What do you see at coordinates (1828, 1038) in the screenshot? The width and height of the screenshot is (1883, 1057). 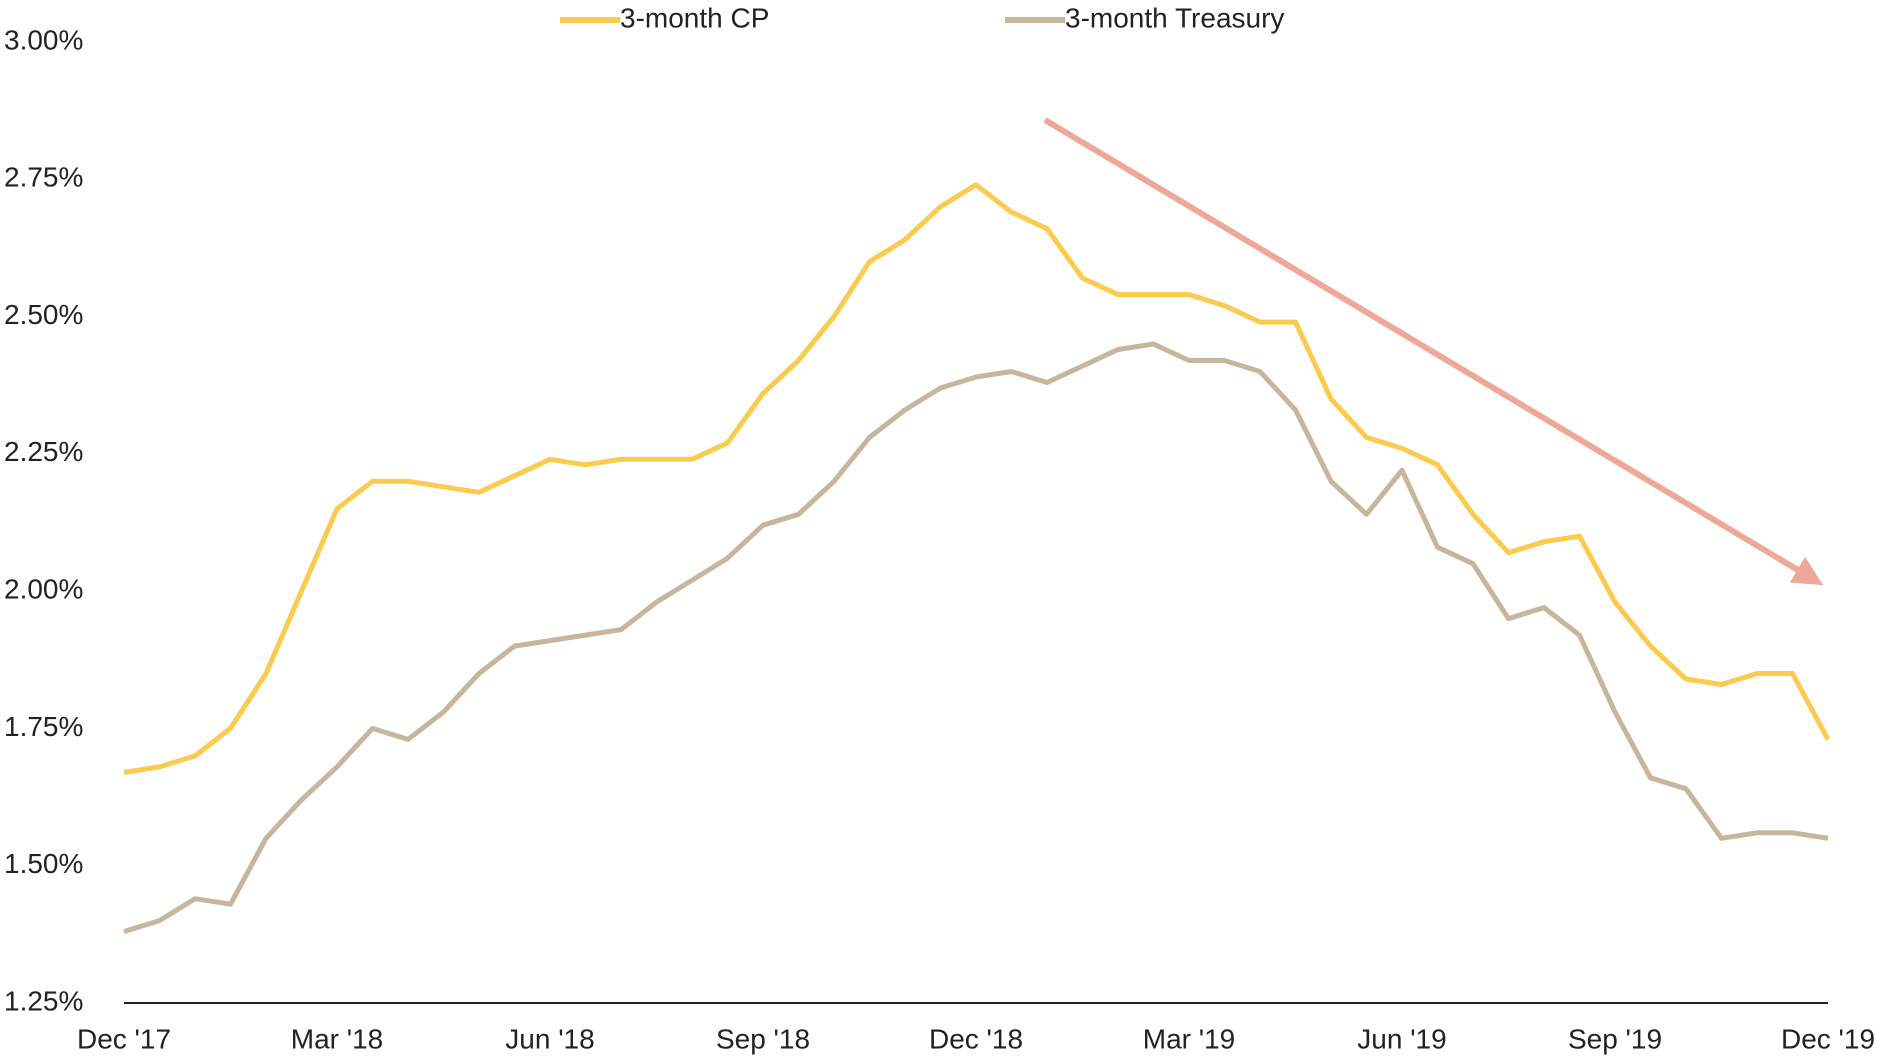 I see `x-tick-label: Dec '19` at bounding box center [1828, 1038].